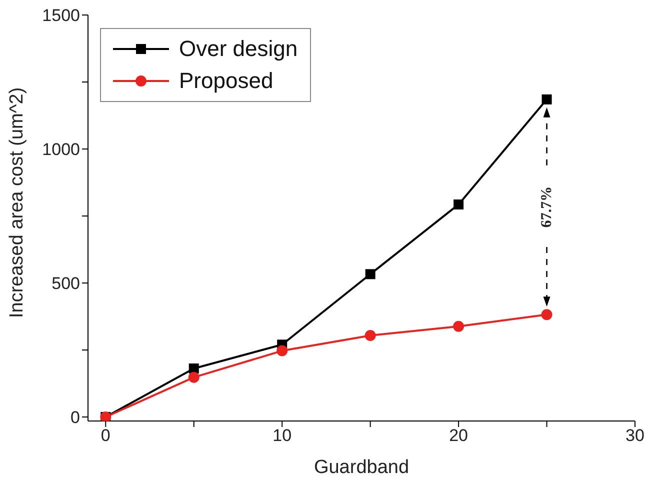 The width and height of the screenshot is (649, 487). I want to click on x-tick-label: 30, so click(635, 436).